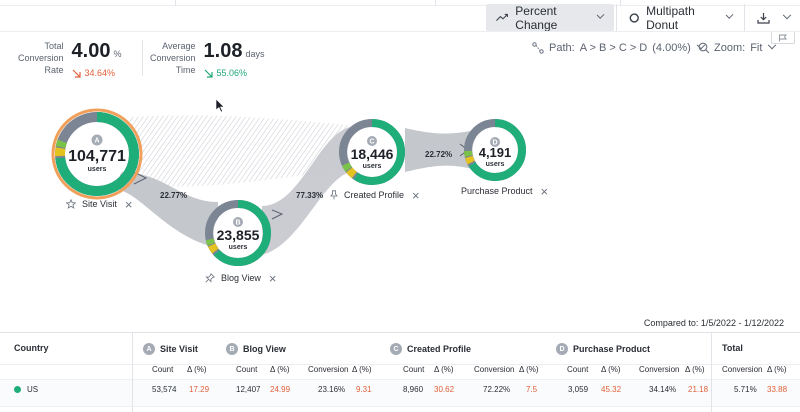 The height and width of the screenshot is (412, 800). What do you see at coordinates (185, 70) in the screenshot?
I see `metric-label: Time` at bounding box center [185, 70].